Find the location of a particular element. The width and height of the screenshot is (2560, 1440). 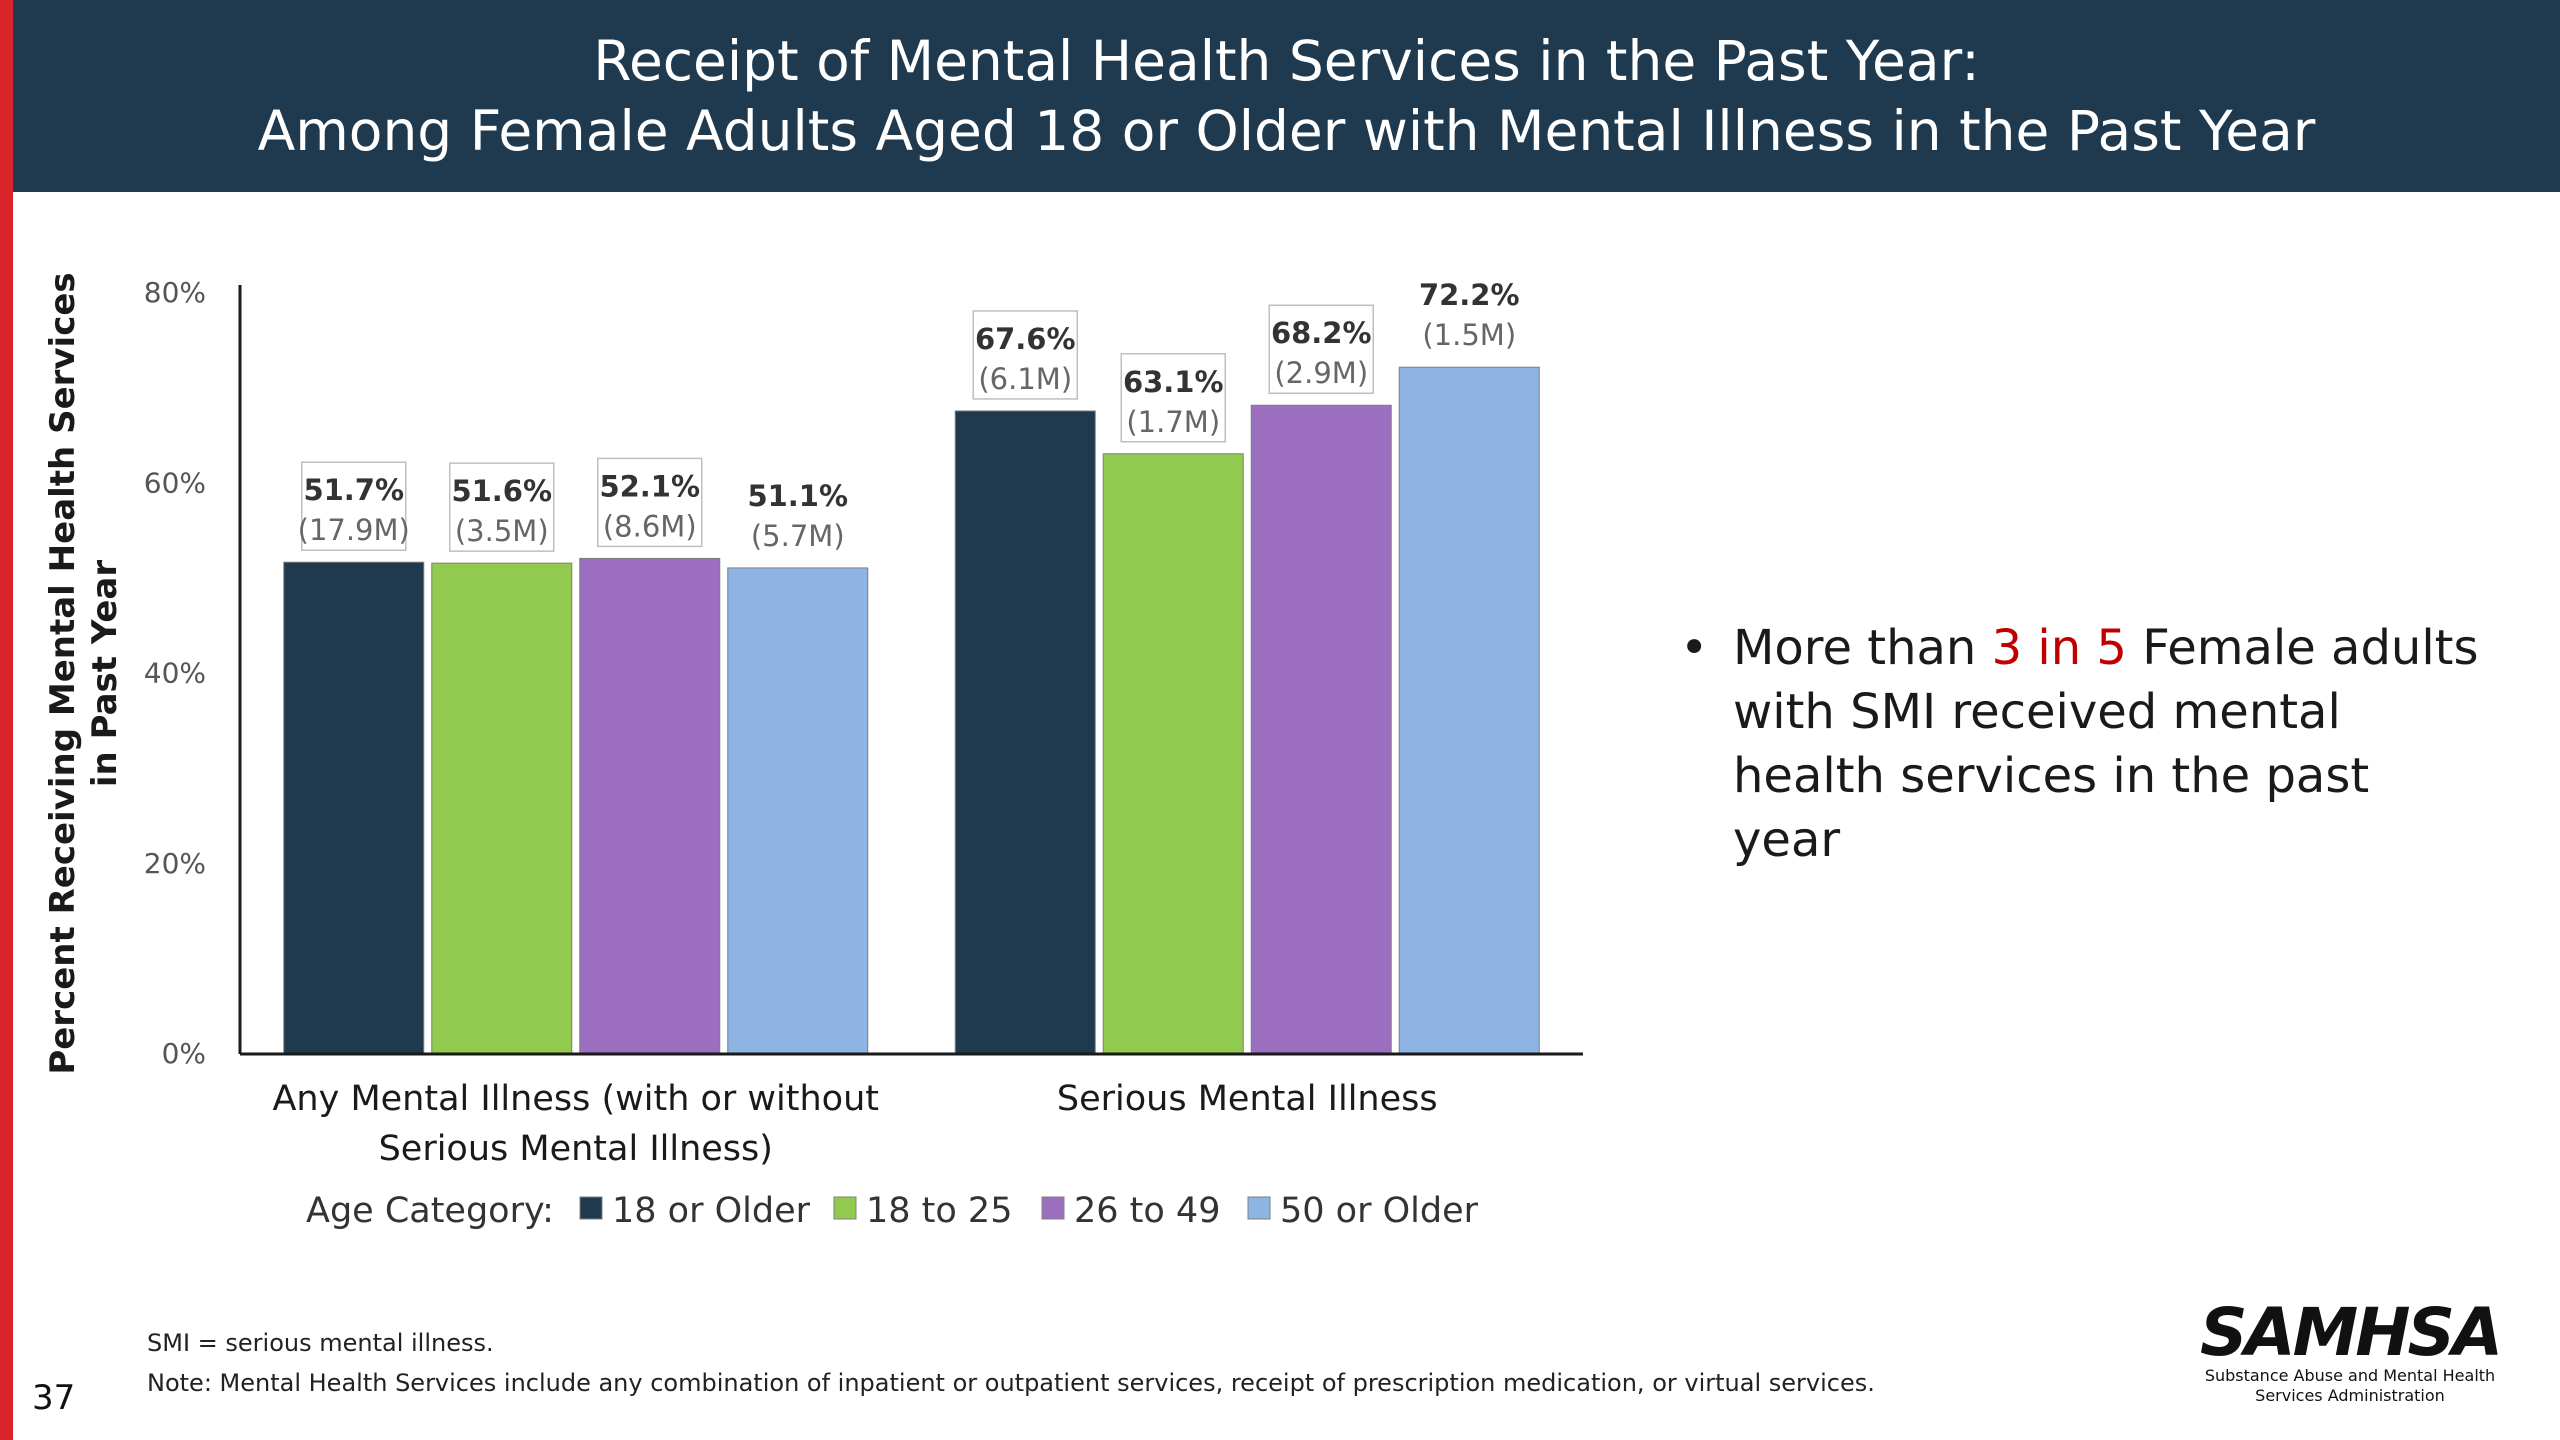

x-tick-label: Serious Mental Illness) is located at coordinates (576, 1149).